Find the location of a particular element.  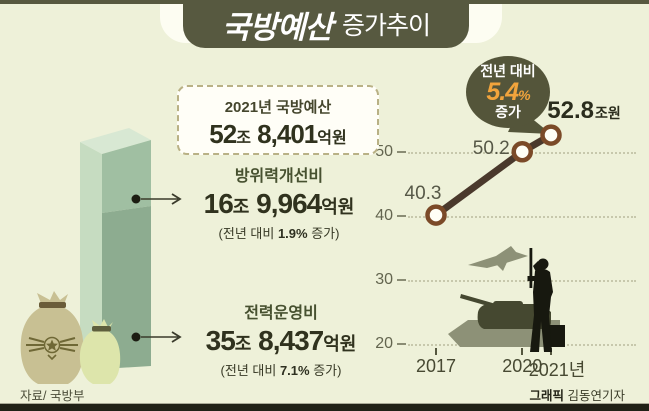

budget-bar-3d is located at coordinates (115, 248).